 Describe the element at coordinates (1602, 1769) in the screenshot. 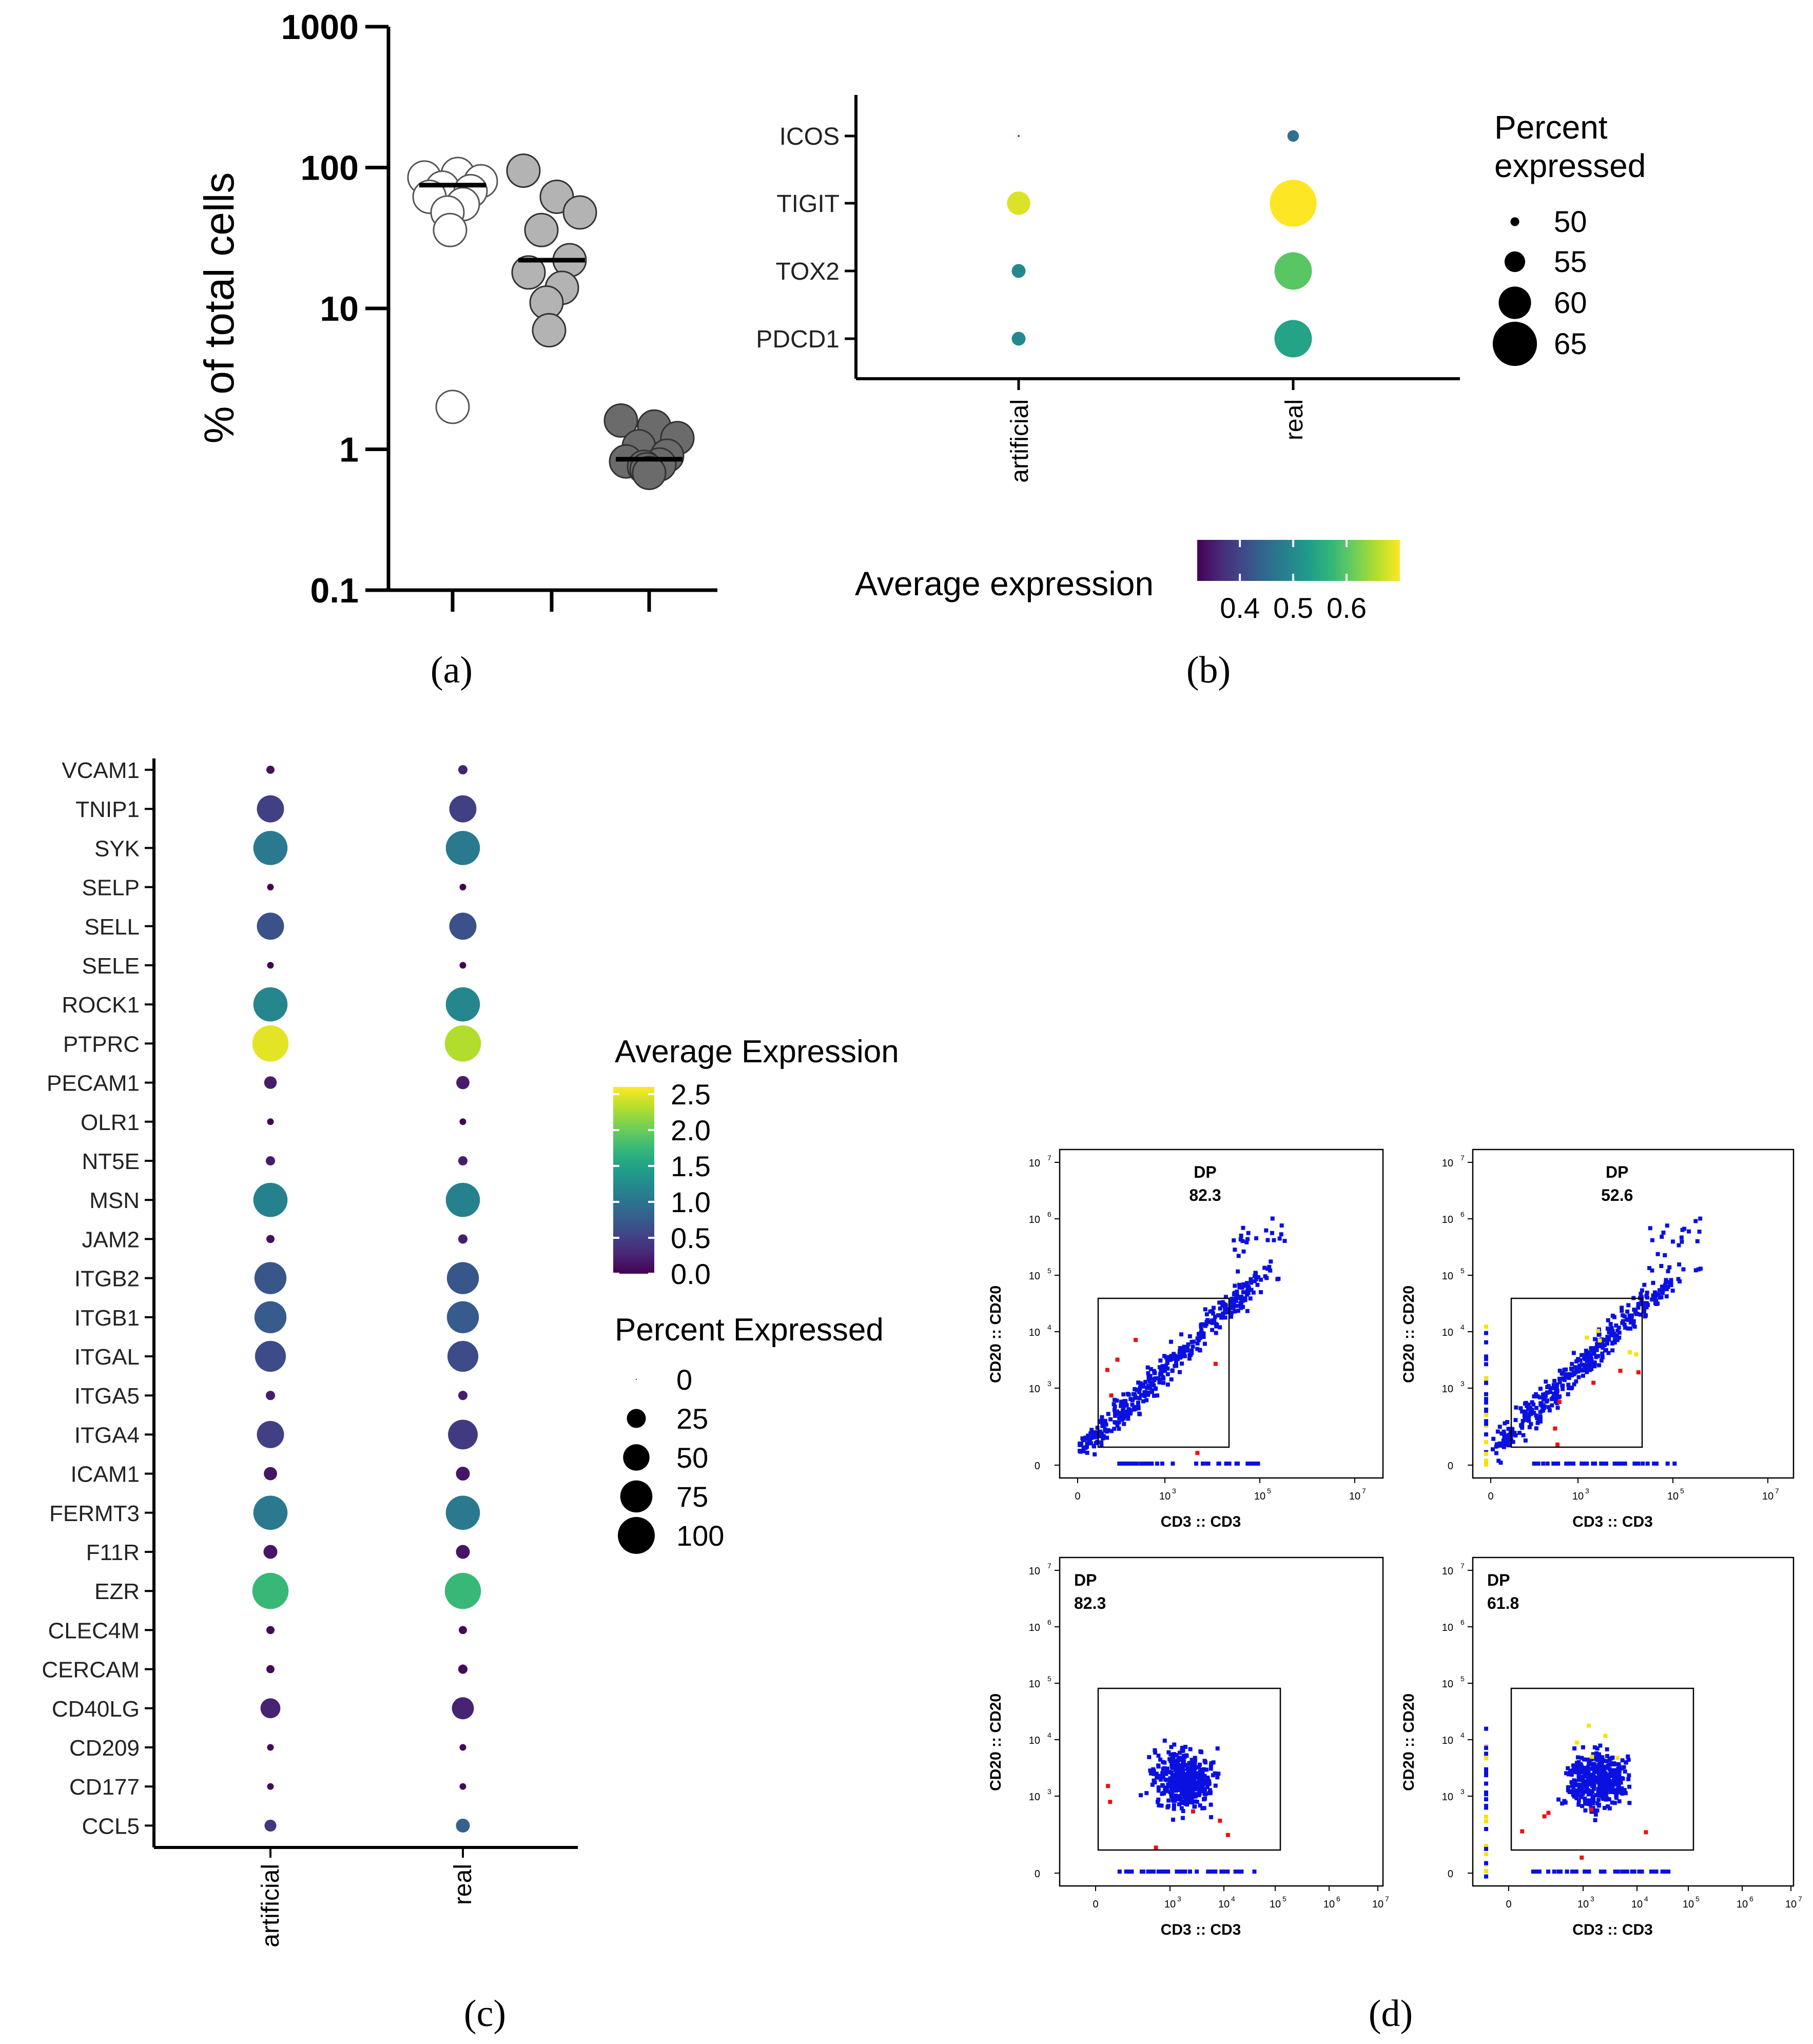

I see `gate-rectangle` at that location.